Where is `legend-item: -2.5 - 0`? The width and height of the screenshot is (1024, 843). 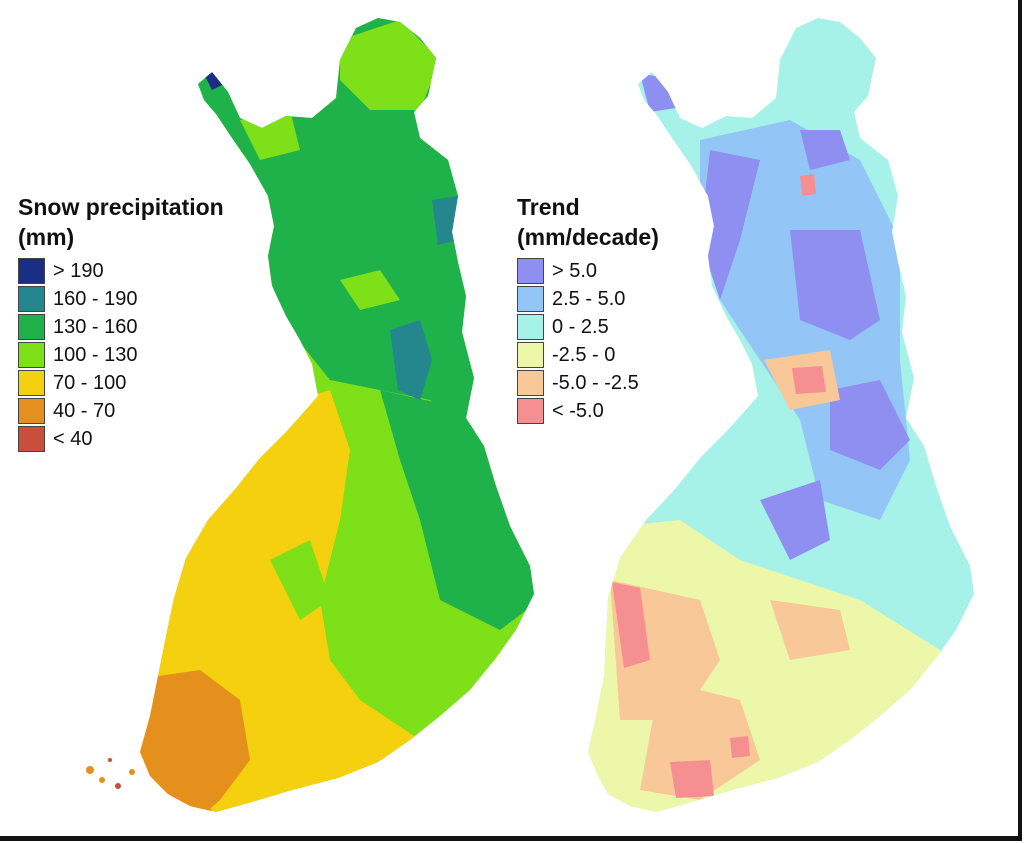 legend-item: -2.5 - 0 is located at coordinates (588, 355).